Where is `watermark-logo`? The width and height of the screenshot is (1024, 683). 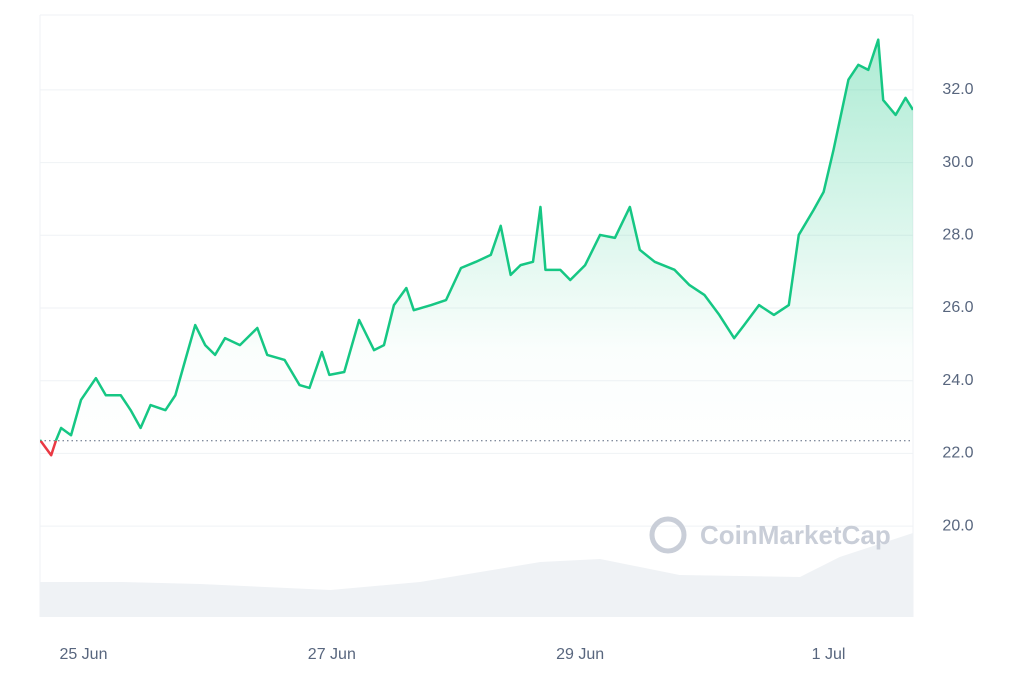 watermark-logo is located at coordinates (668, 535).